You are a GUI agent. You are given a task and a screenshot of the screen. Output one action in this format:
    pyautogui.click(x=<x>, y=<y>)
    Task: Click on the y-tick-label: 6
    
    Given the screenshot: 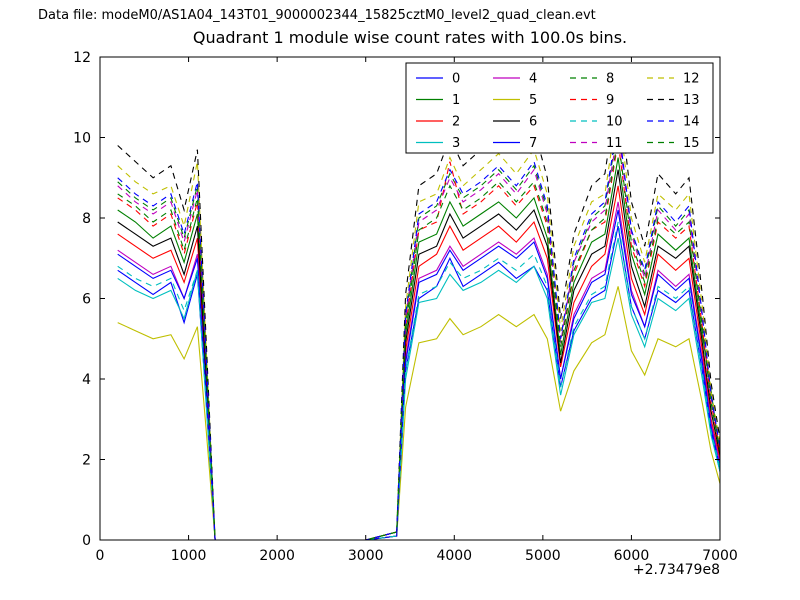 What is the action you would take?
    pyautogui.click(x=86, y=300)
    